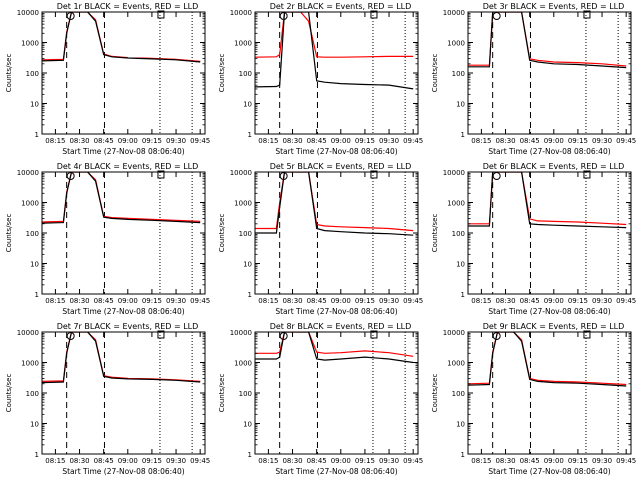 The width and height of the screenshot is (640, 480). What do you see at coordinates (554, 326) in the screenshot?
I see `chart-title: Det 9r BLACK = Events, RED = LLD` at bounding box center [554, 326].